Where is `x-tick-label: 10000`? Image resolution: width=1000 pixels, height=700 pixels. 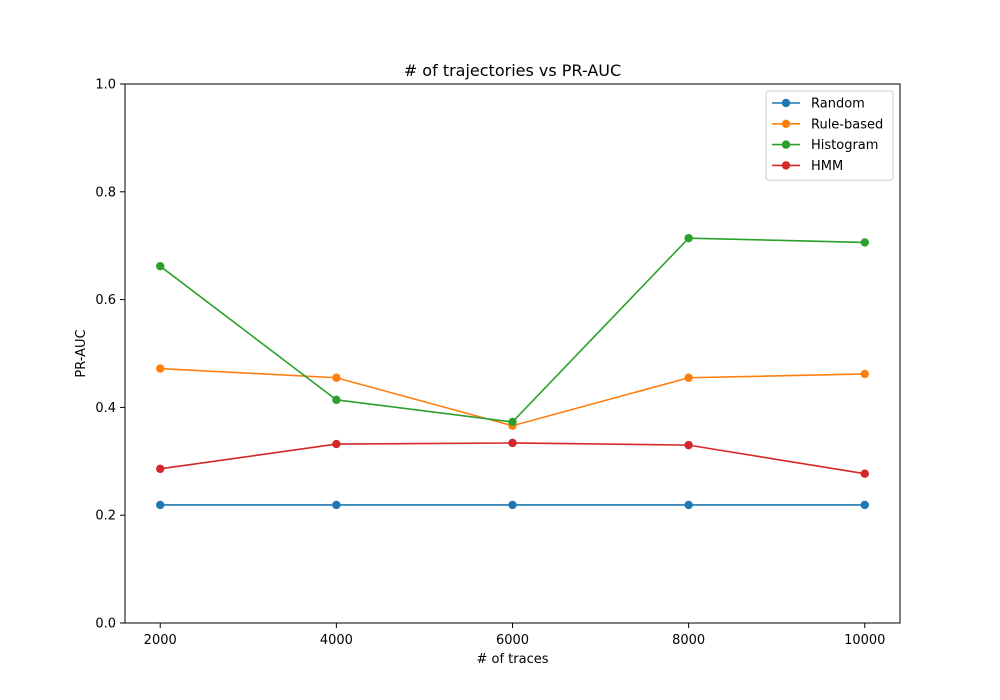
x-tick-label: 10000 is located at coordinates (864, 640).